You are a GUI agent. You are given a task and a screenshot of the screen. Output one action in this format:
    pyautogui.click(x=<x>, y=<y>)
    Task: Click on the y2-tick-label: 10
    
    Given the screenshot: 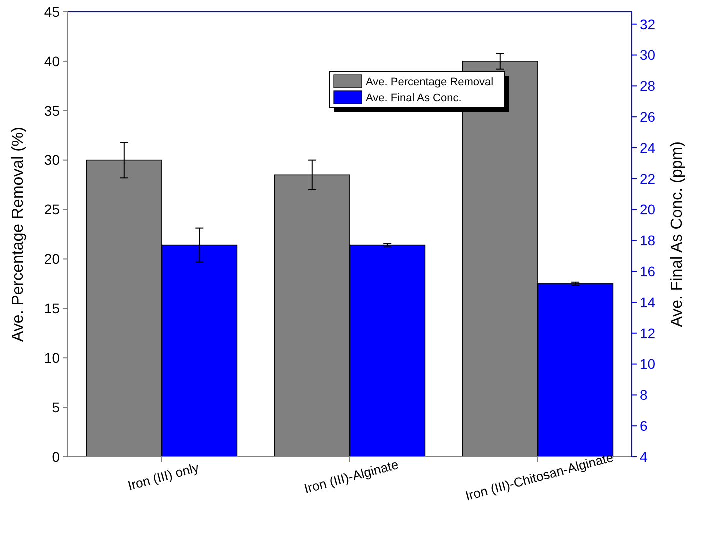 What is the action you would take?
    pyautogui.click(x=648, y=364)
    